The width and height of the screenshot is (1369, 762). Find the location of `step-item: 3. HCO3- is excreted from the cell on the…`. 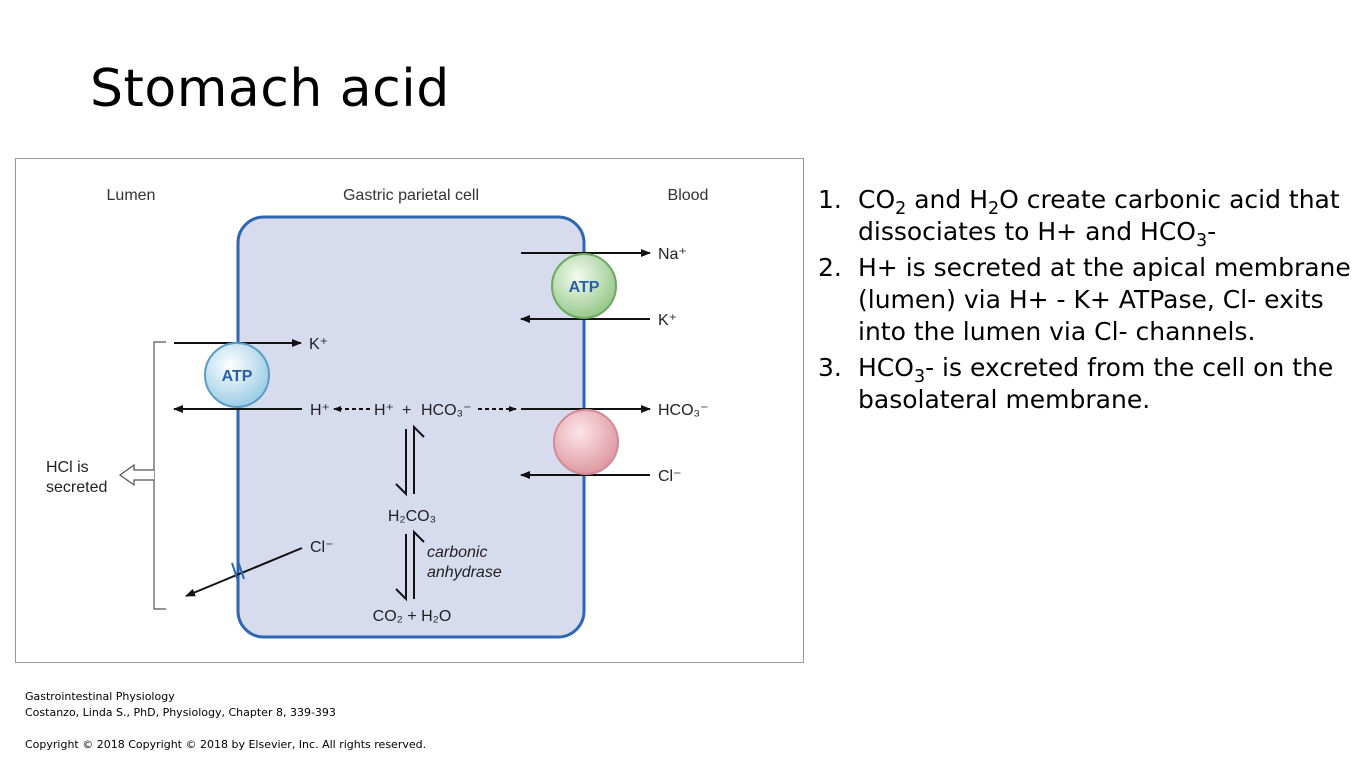

step-item: 3. HCO3- is excreted from the cell on the… is located at coordinates (1090, 384).